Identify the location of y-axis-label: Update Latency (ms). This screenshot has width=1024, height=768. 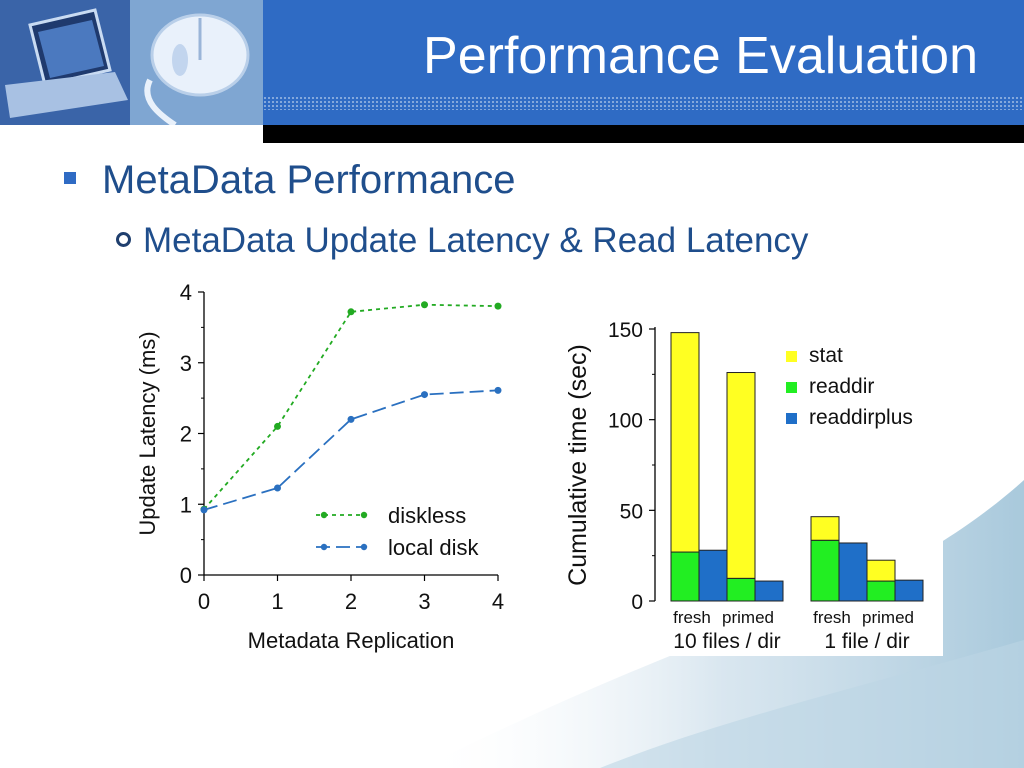
(147, 433).